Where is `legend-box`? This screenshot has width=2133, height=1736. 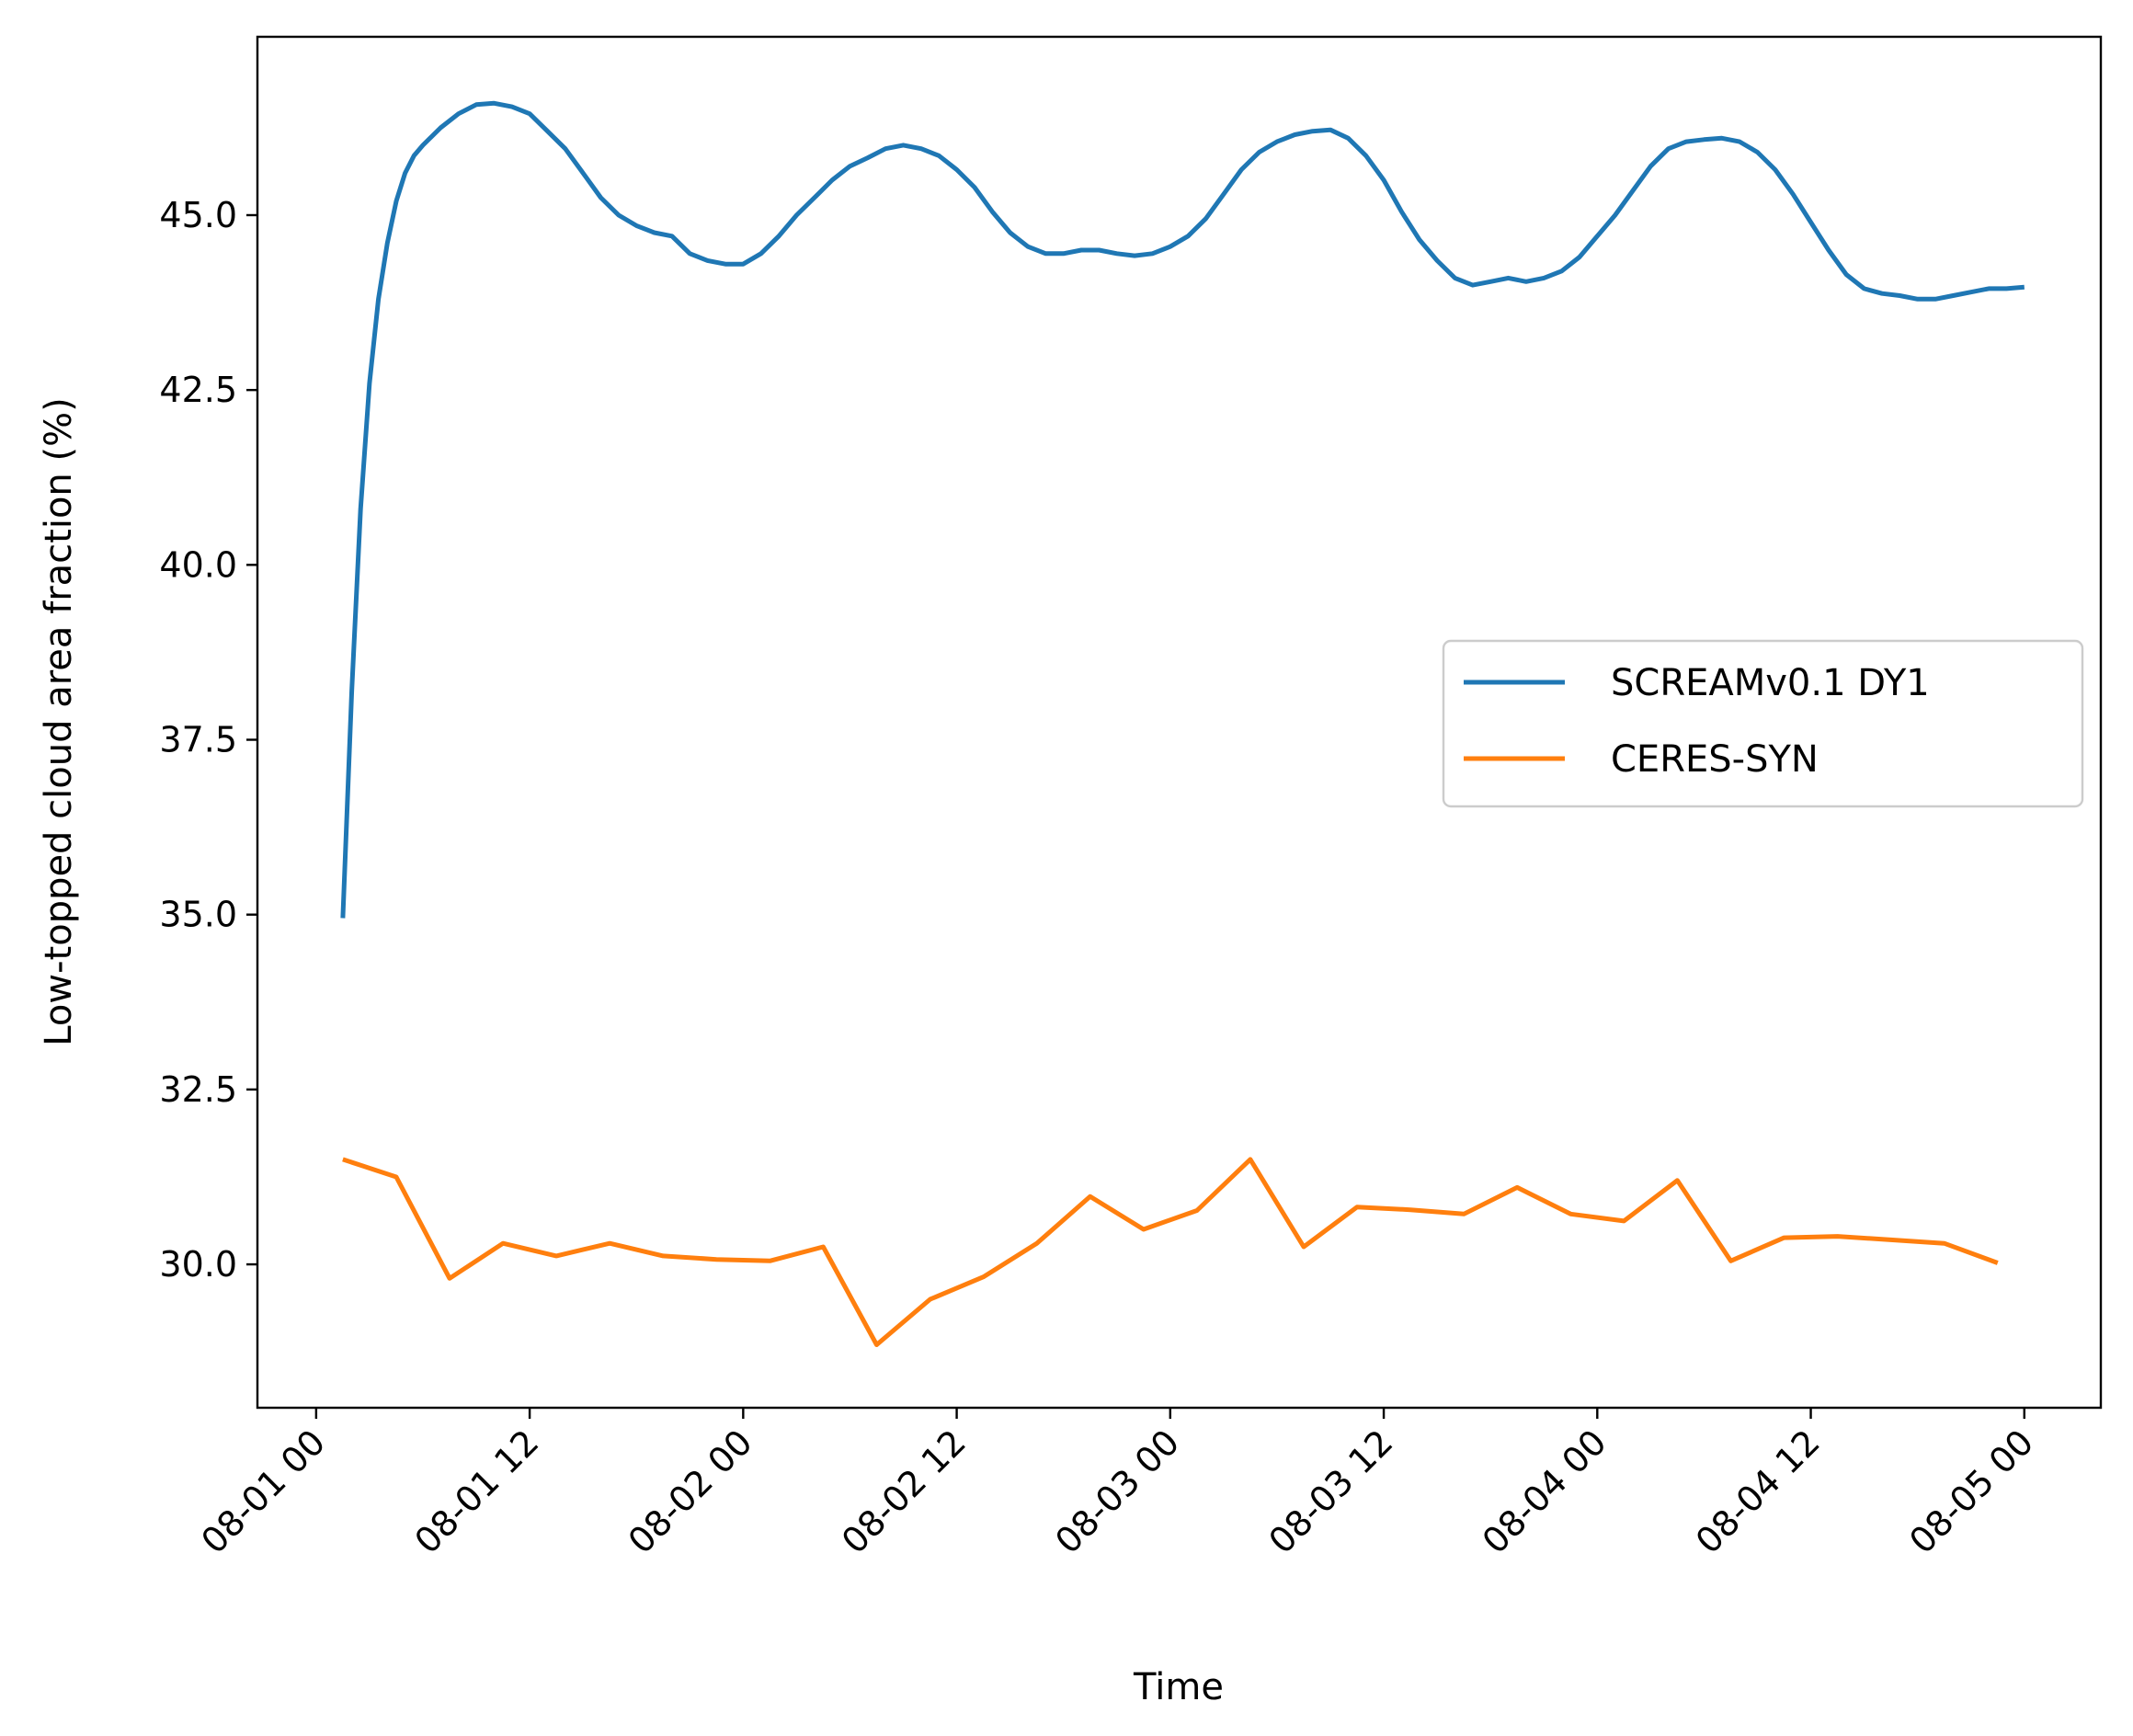 legend-box is located at coordinates (1763, 723).